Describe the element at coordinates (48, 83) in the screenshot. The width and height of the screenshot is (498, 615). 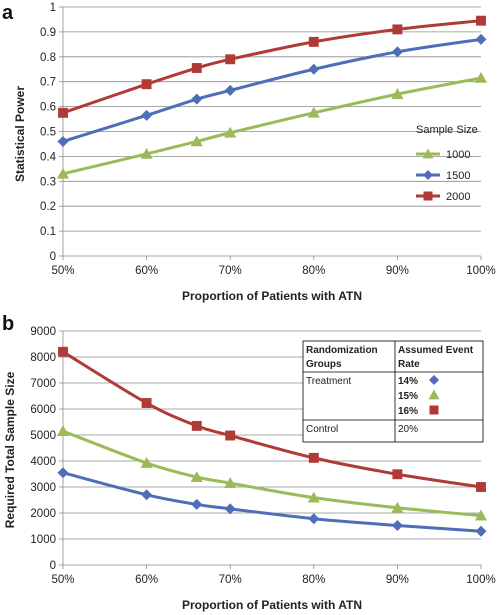
I see `power-y-tick-label: 0.7` at that location.